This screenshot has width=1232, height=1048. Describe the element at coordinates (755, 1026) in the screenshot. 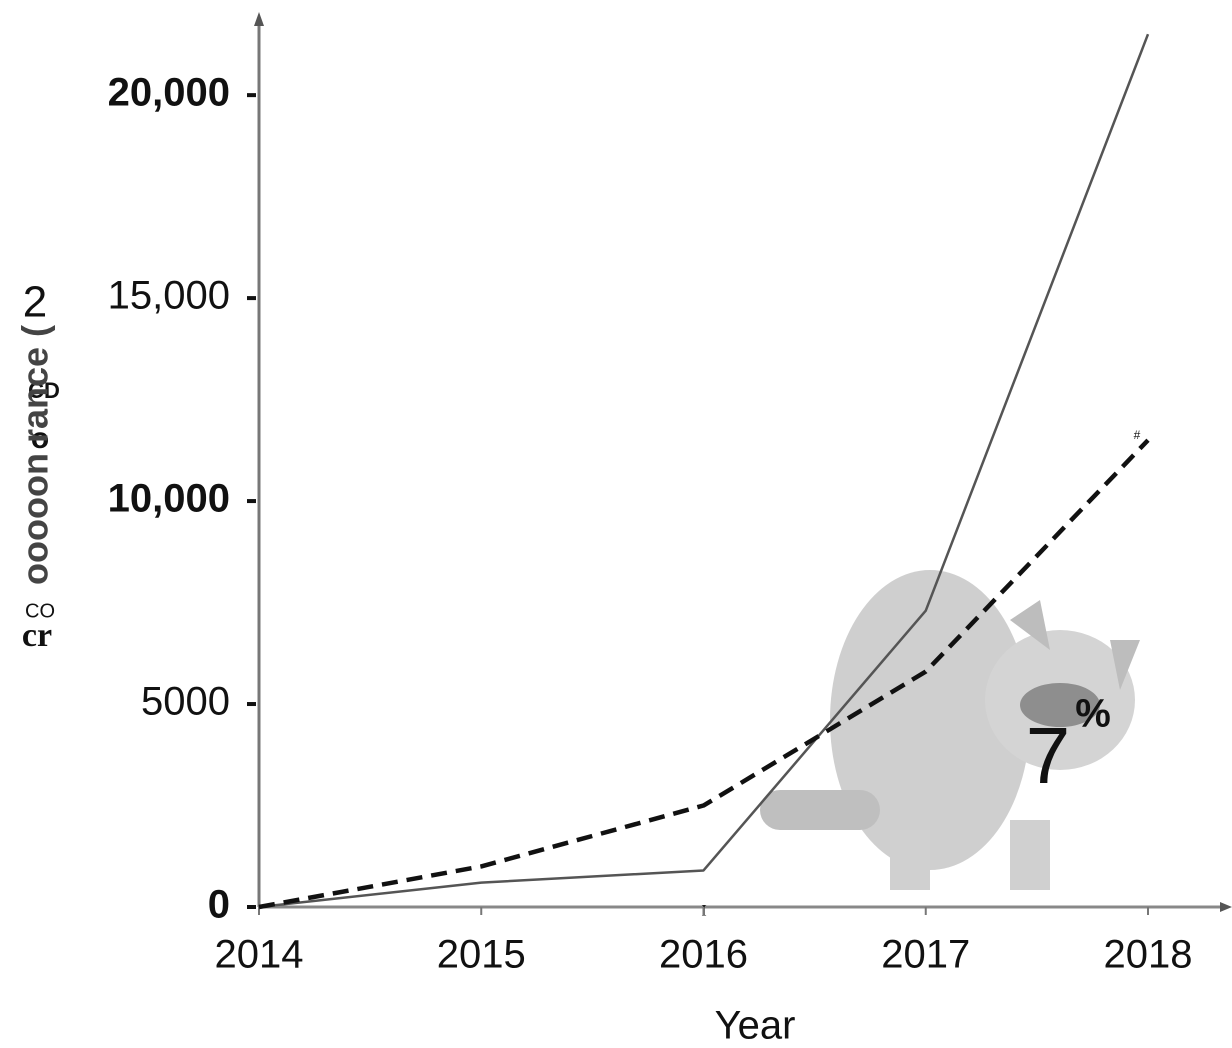

I see `x-axis-label: Year` at that location.